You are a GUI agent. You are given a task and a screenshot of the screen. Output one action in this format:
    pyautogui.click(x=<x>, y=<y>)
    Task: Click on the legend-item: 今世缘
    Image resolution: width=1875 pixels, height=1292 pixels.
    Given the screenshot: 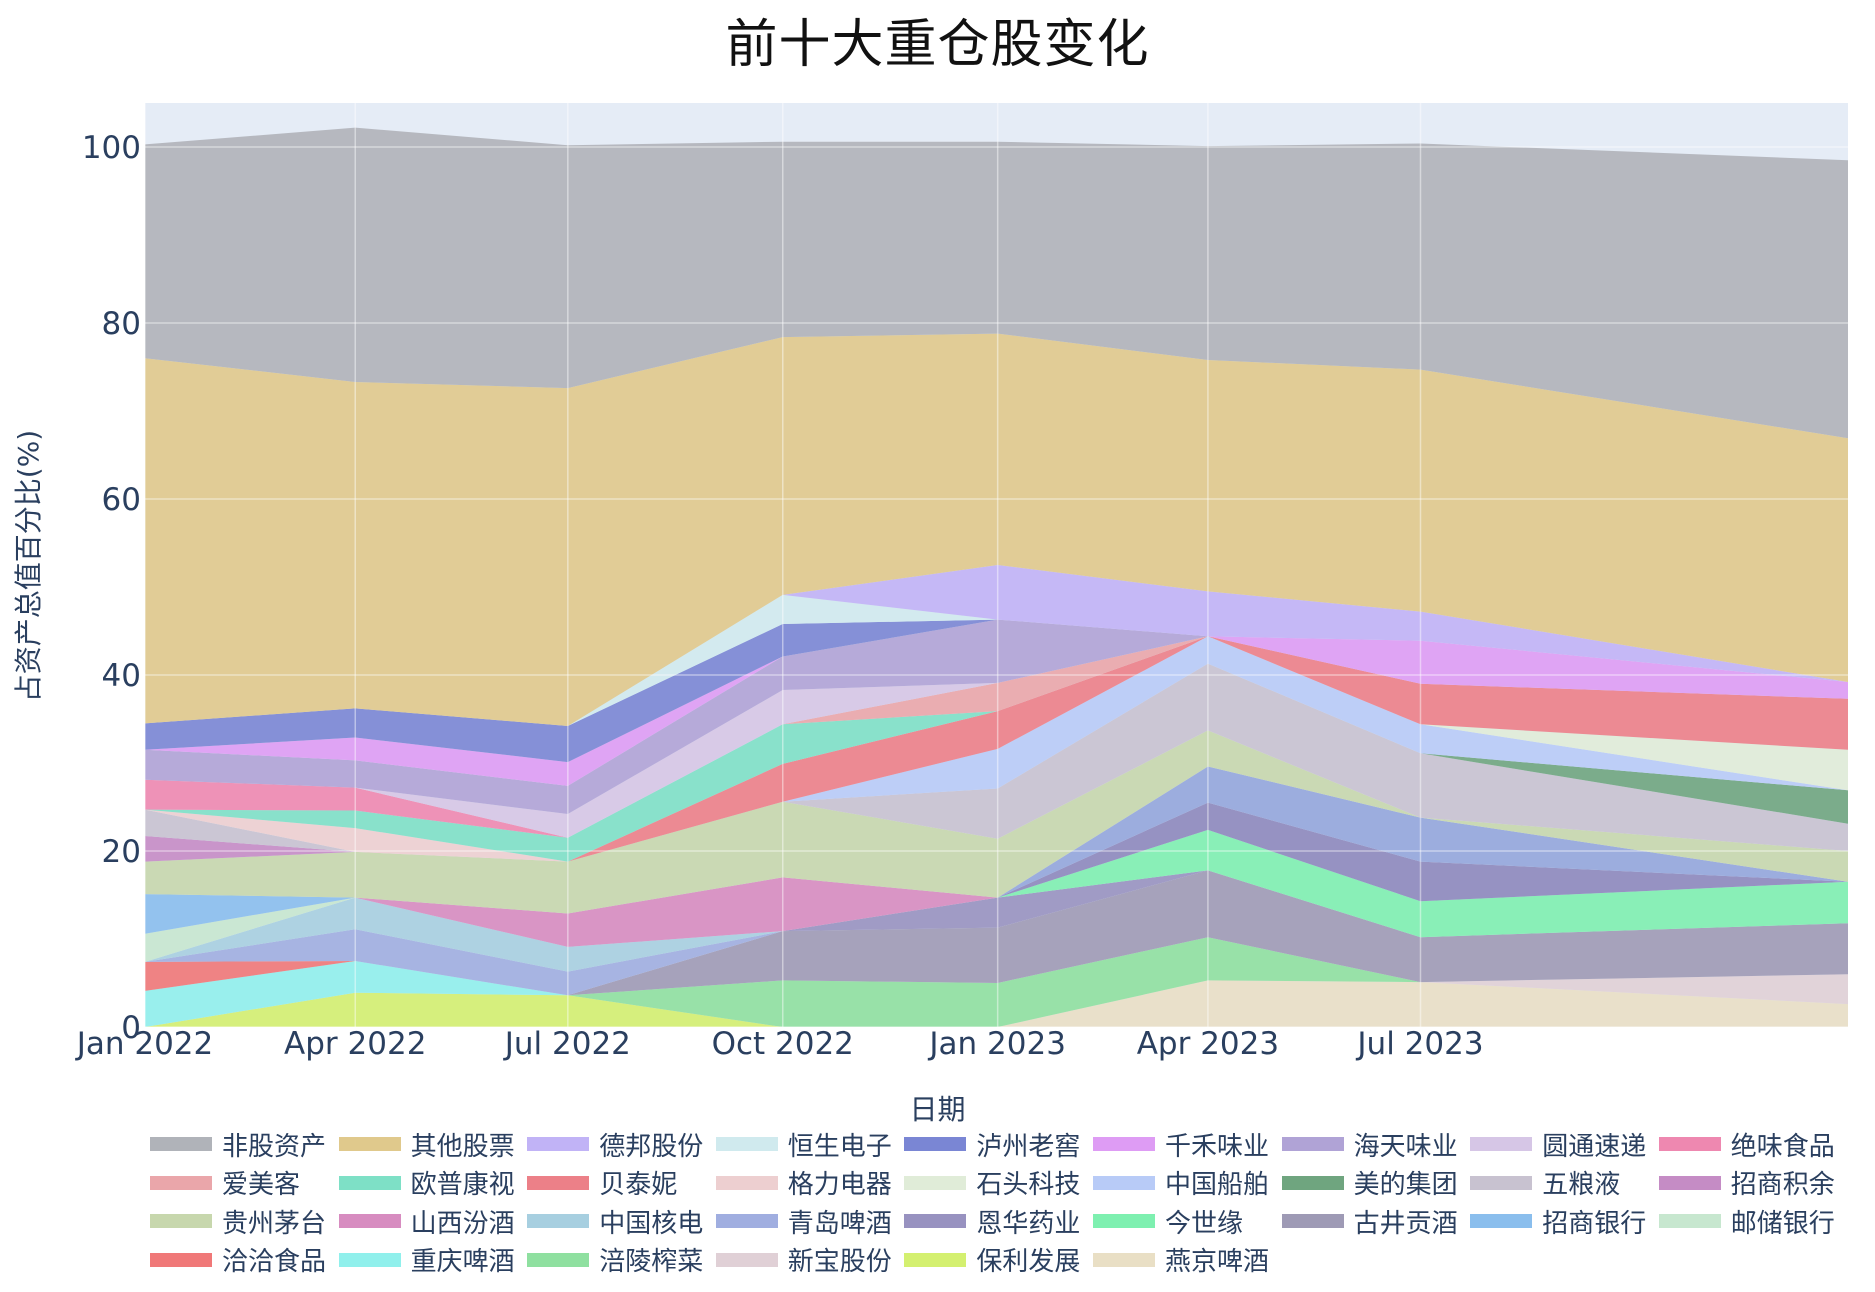 What is the action you would take?
    pyautogui.click(x=1168, y=1221)
    